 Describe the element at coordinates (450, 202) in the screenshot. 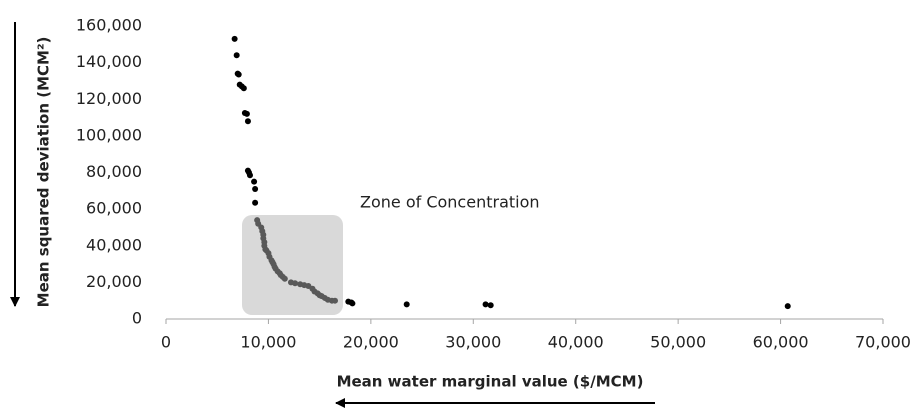

I see `annotation: Zone of Concentration` at that location.